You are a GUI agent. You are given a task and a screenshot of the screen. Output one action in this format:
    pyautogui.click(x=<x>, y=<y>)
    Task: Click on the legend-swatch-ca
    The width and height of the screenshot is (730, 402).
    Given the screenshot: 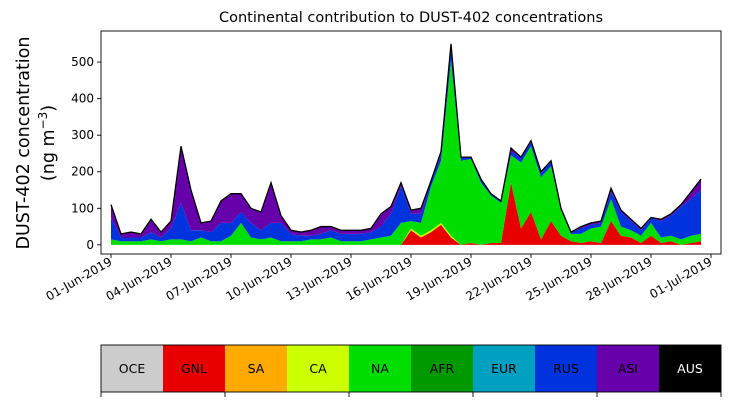 What is the action you would take?
    pyautogui.click(x=318, y=368)
    